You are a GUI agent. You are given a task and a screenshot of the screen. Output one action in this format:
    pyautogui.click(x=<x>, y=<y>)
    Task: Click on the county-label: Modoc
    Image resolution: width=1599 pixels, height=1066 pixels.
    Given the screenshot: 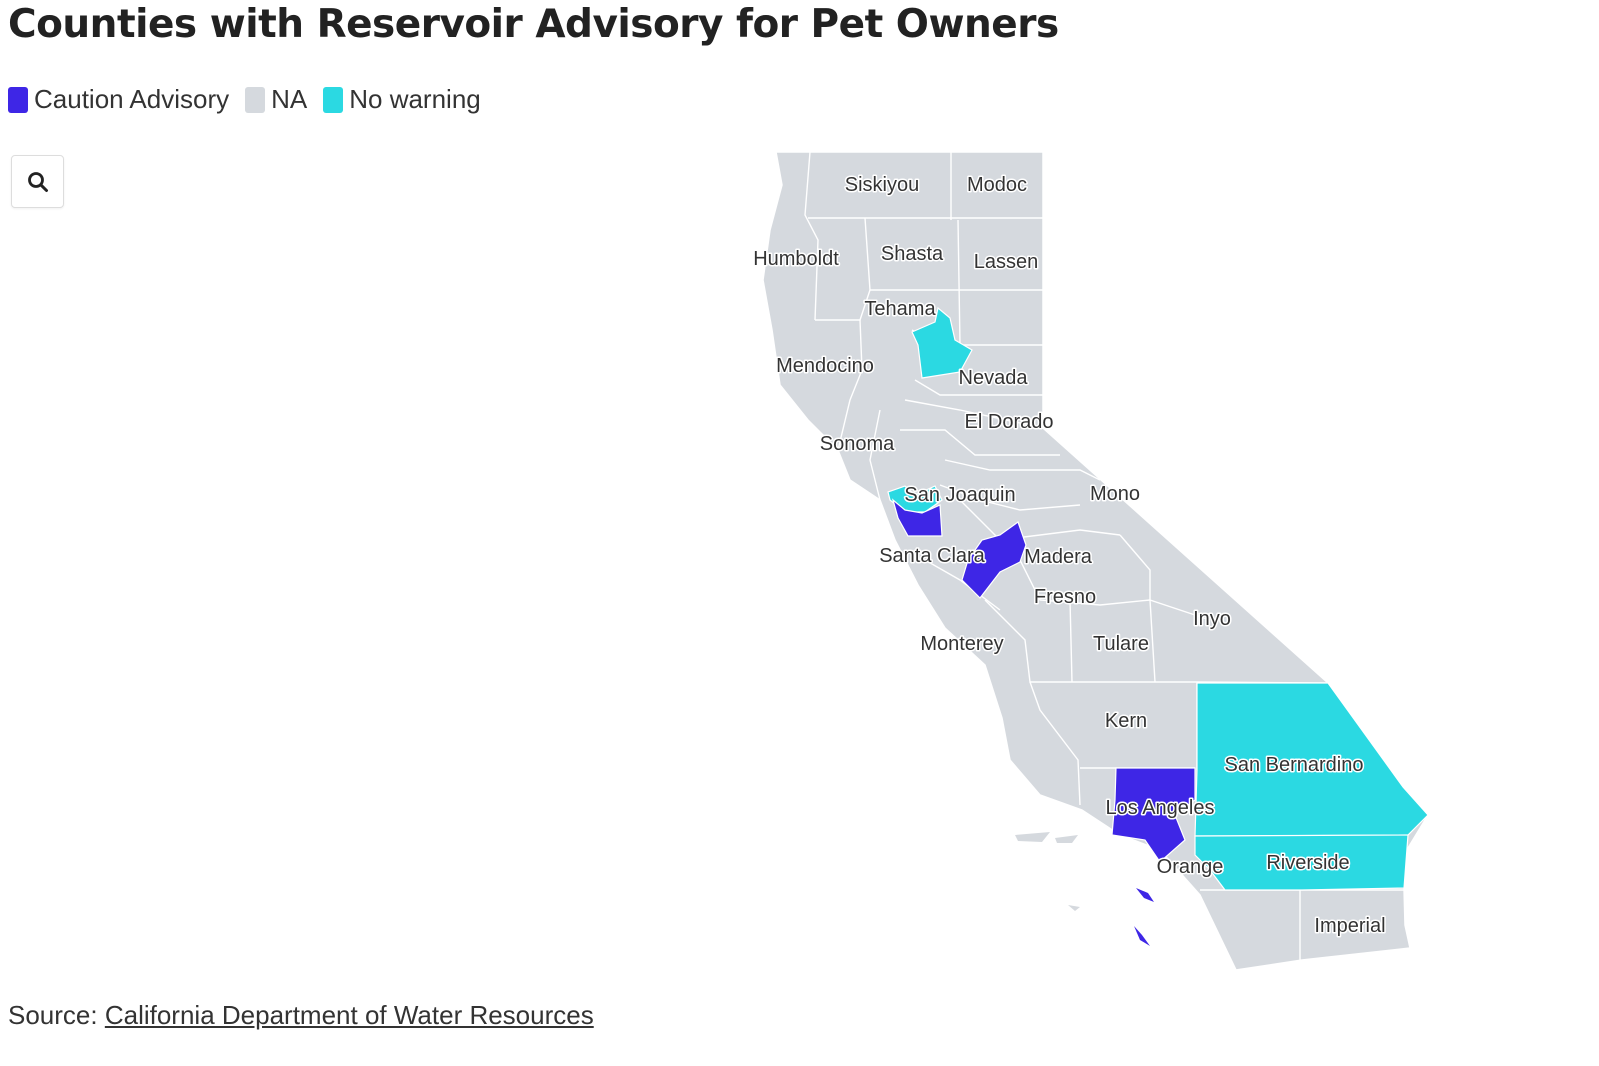 What is the action you would take?
    pyautogui.click(x=997, y=185)
    